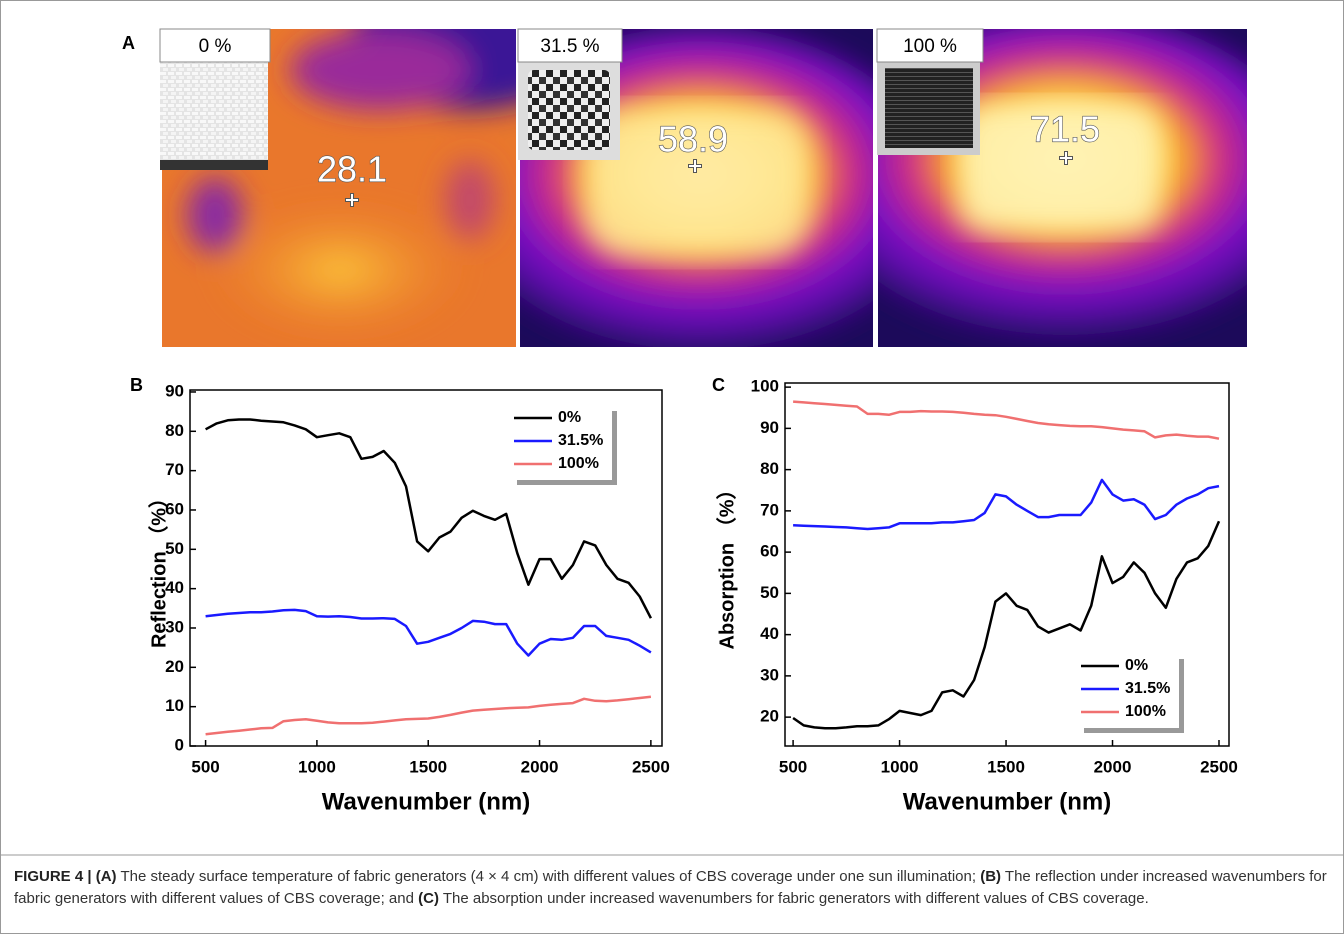  I want to click on panel-label: C, so click(718, 385).